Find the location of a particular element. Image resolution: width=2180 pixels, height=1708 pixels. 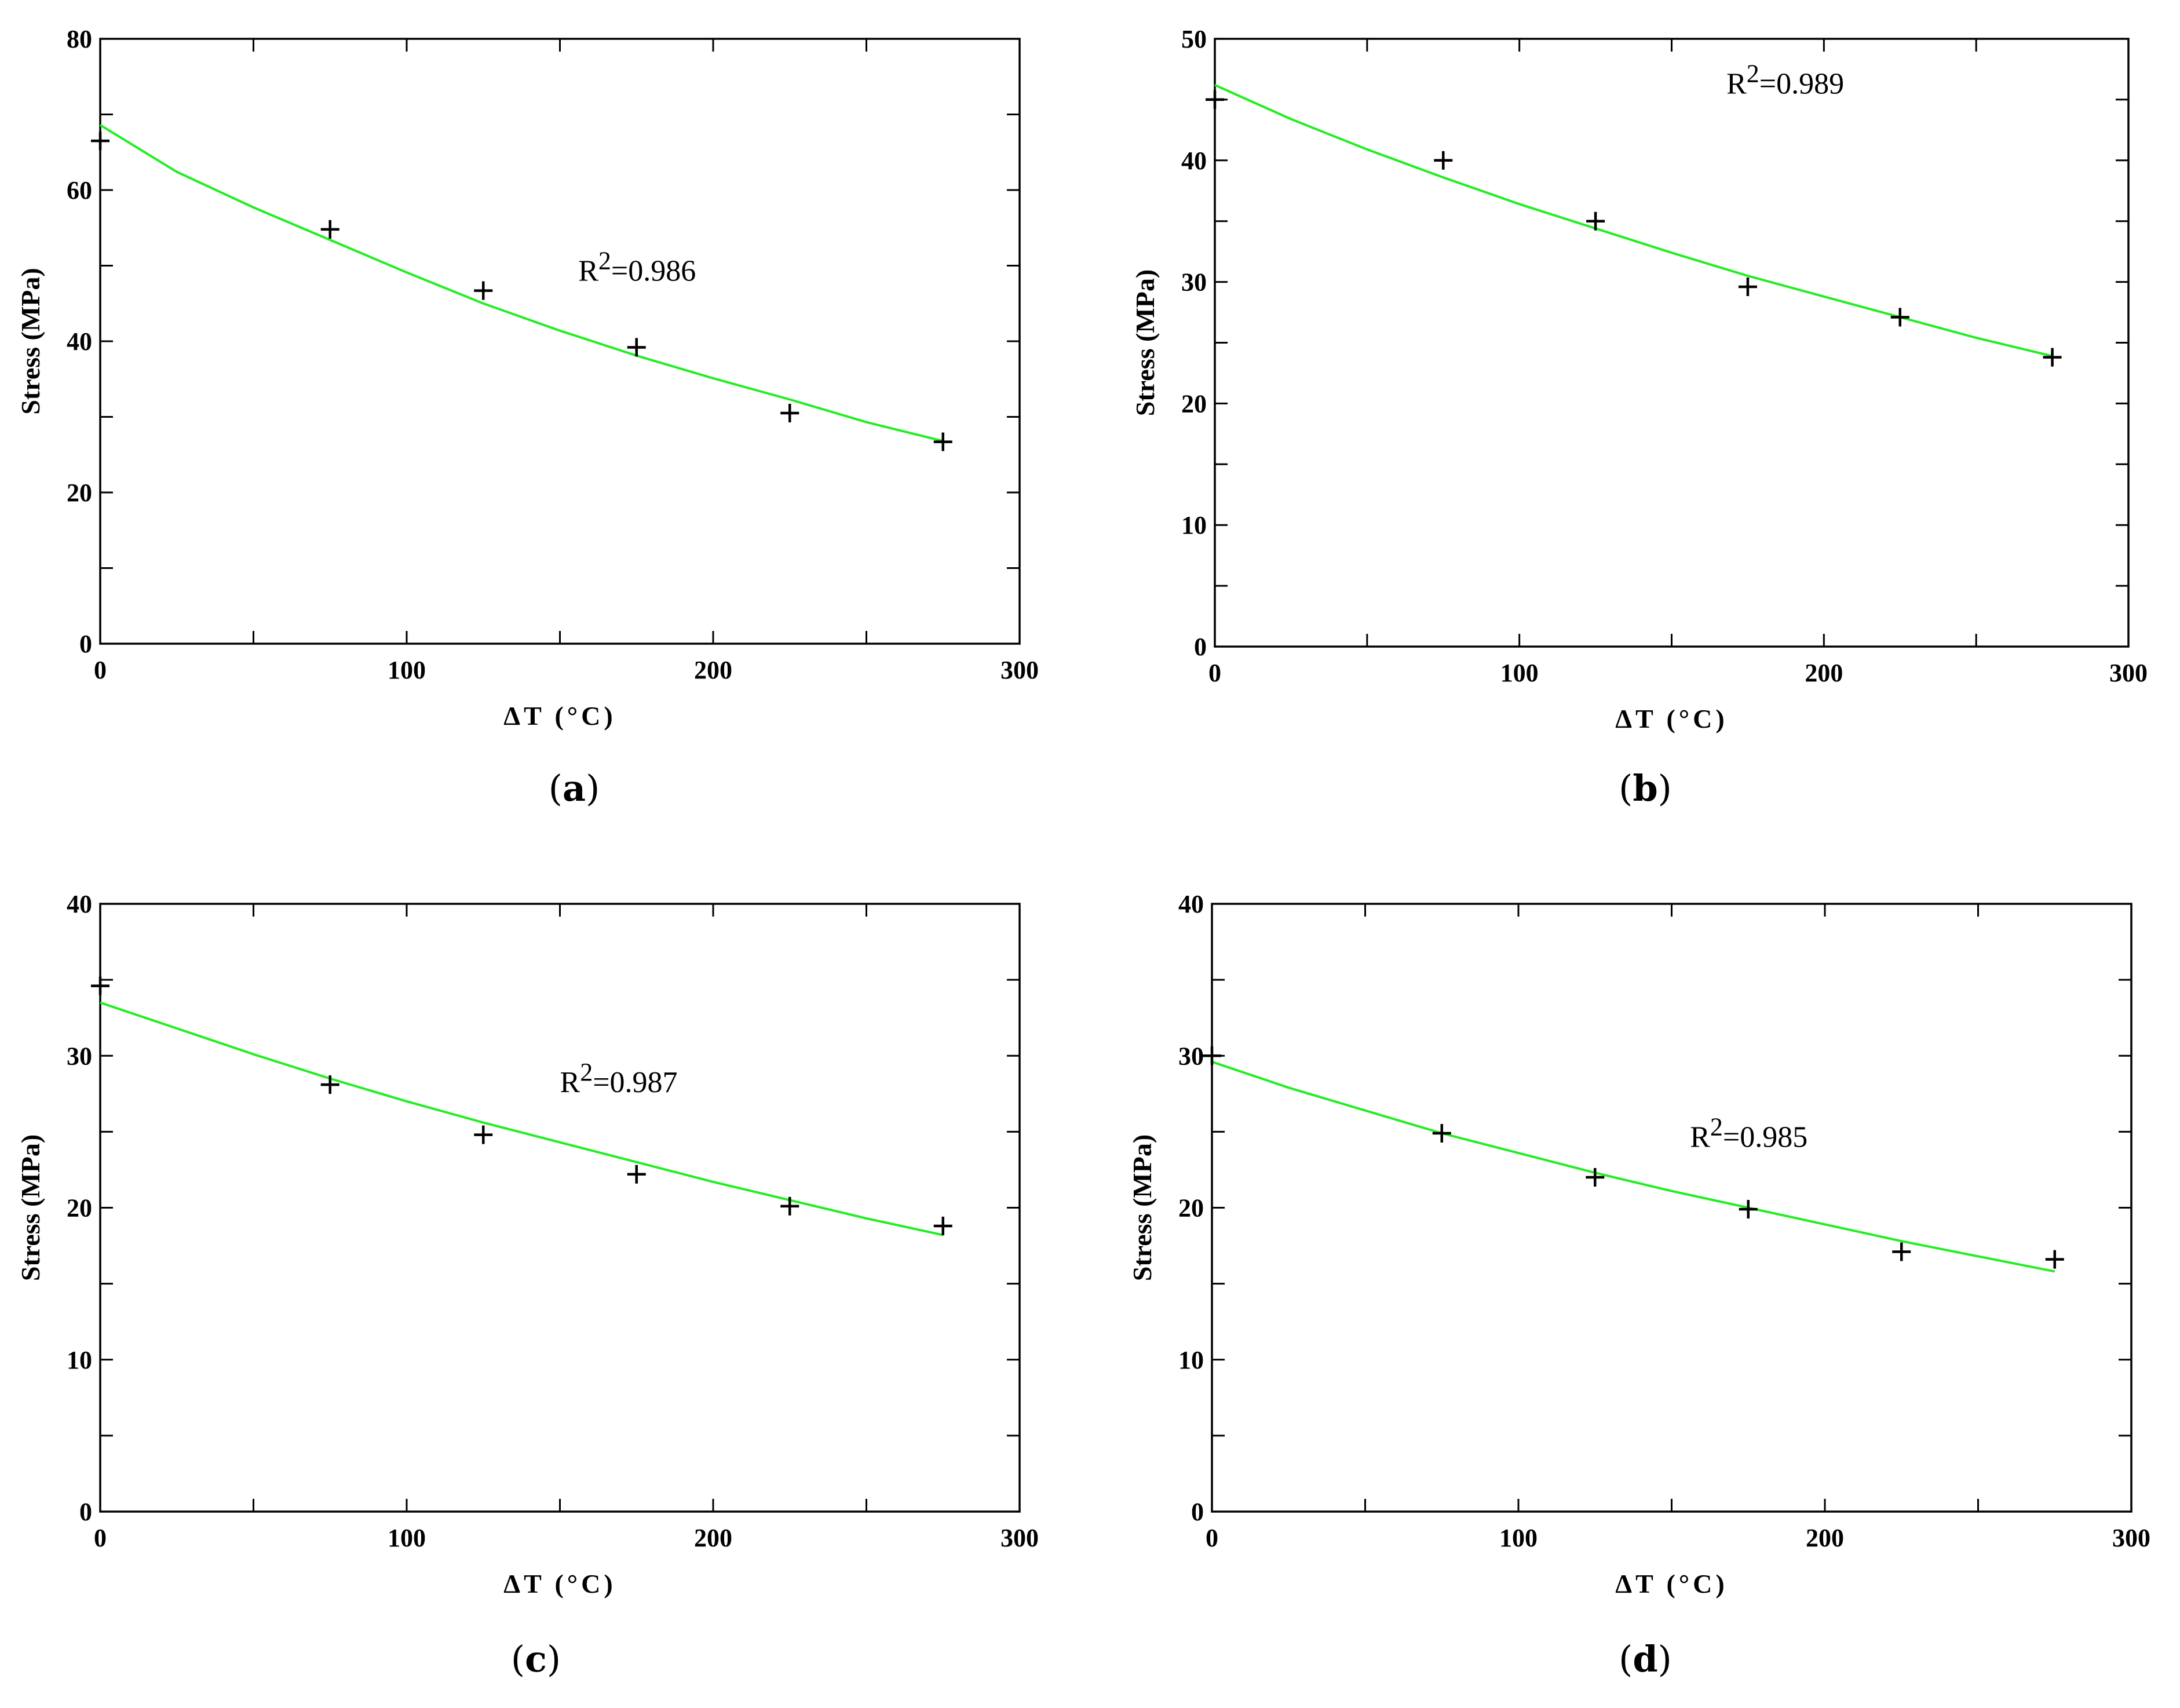

panel-caption-letter: d is located at coordinates (1645, 1659).